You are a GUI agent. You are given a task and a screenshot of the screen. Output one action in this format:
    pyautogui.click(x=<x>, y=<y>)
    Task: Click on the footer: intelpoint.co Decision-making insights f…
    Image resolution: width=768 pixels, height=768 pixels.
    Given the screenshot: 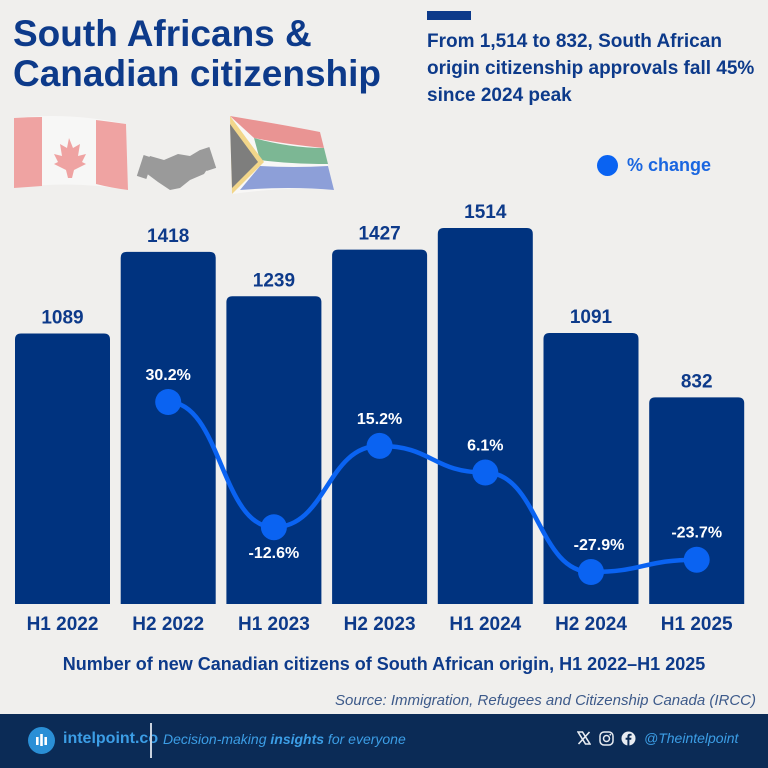 What is the action you would take?
    pyautogui.click(x=384, y=741)
    